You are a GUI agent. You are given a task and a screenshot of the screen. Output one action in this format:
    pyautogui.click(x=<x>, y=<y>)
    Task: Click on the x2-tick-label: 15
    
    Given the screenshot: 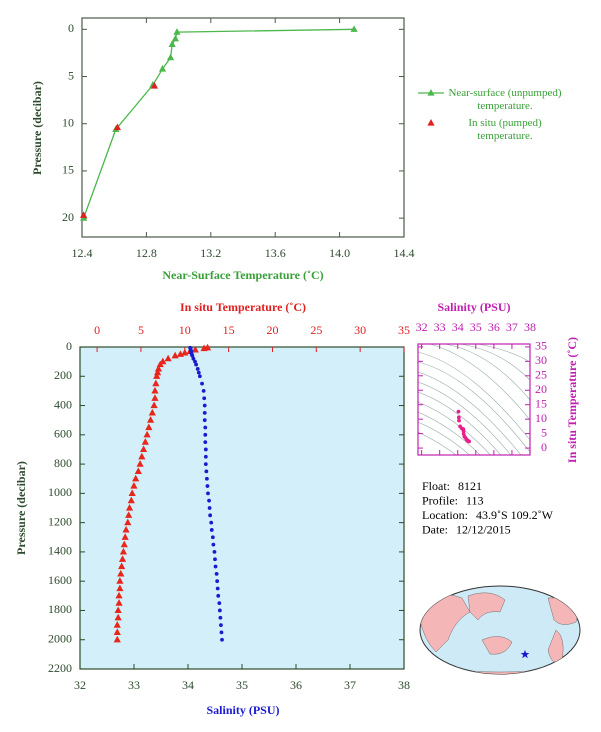 What is the action you would take?
    pyautogui.click(x=229, y=330)
    